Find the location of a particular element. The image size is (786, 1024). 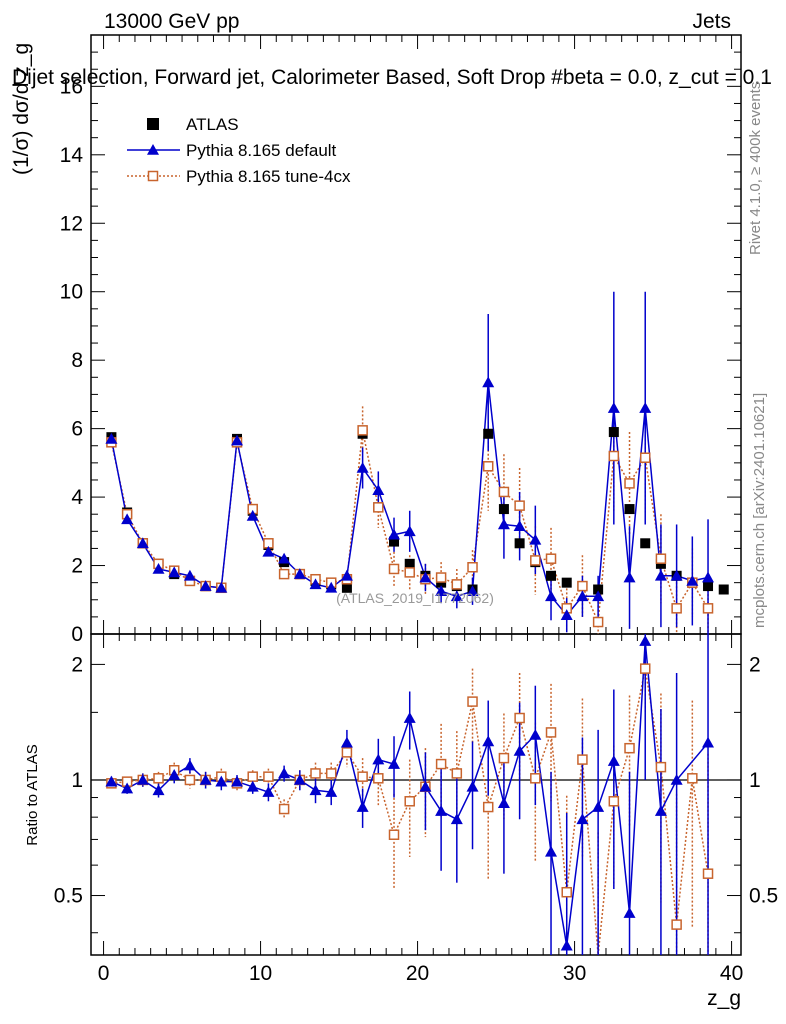

x-tick-label: 20 is located at coordinates (417, 973).